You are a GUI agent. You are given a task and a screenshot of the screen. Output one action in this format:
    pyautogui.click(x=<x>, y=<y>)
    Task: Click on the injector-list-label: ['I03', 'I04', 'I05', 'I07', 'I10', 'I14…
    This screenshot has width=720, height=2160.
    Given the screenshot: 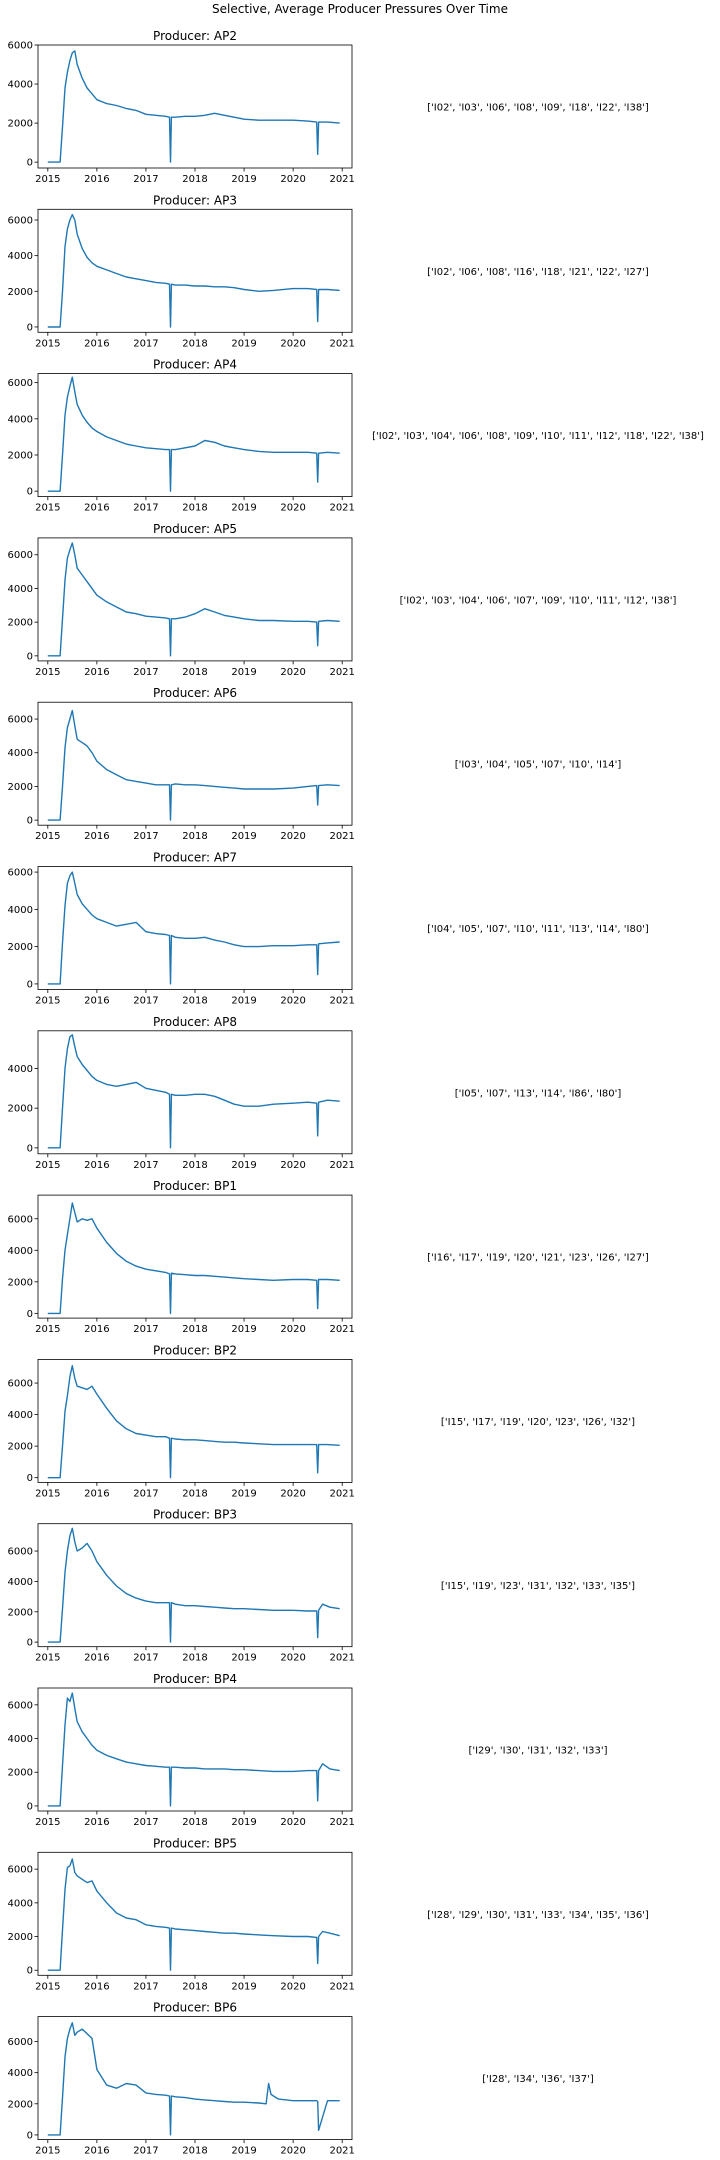 What is the action you would take?
    pyautogui.click(x=538, y=765)
    